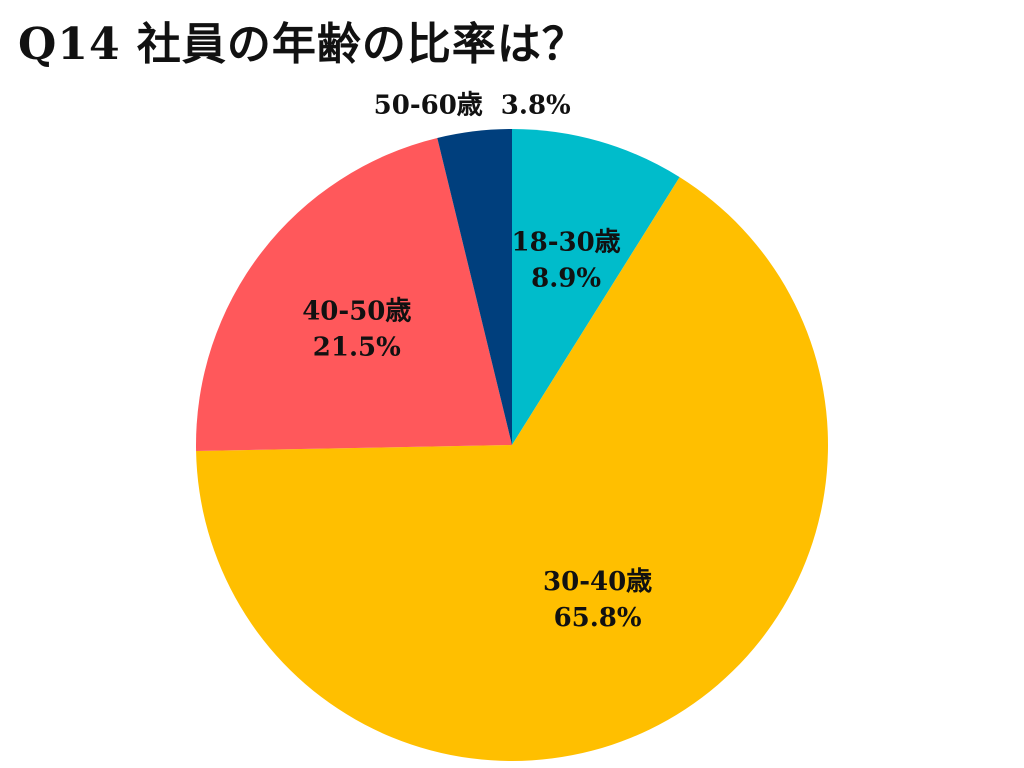  Describe the element at coordinates (428, 105) in the screenshot. I see `slice-category-label: 50-60歳` at that location.